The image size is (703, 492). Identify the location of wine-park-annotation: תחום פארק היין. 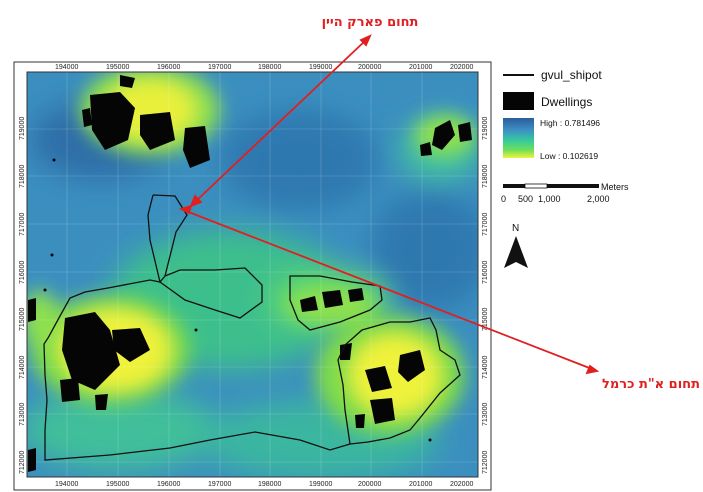
(370, 22).